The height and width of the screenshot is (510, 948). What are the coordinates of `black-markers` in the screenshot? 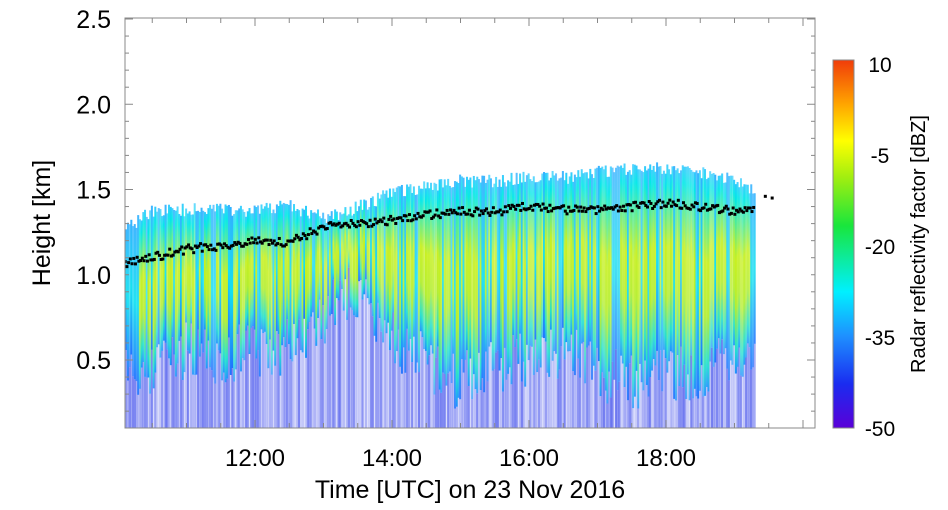 It's located at (449, 231).